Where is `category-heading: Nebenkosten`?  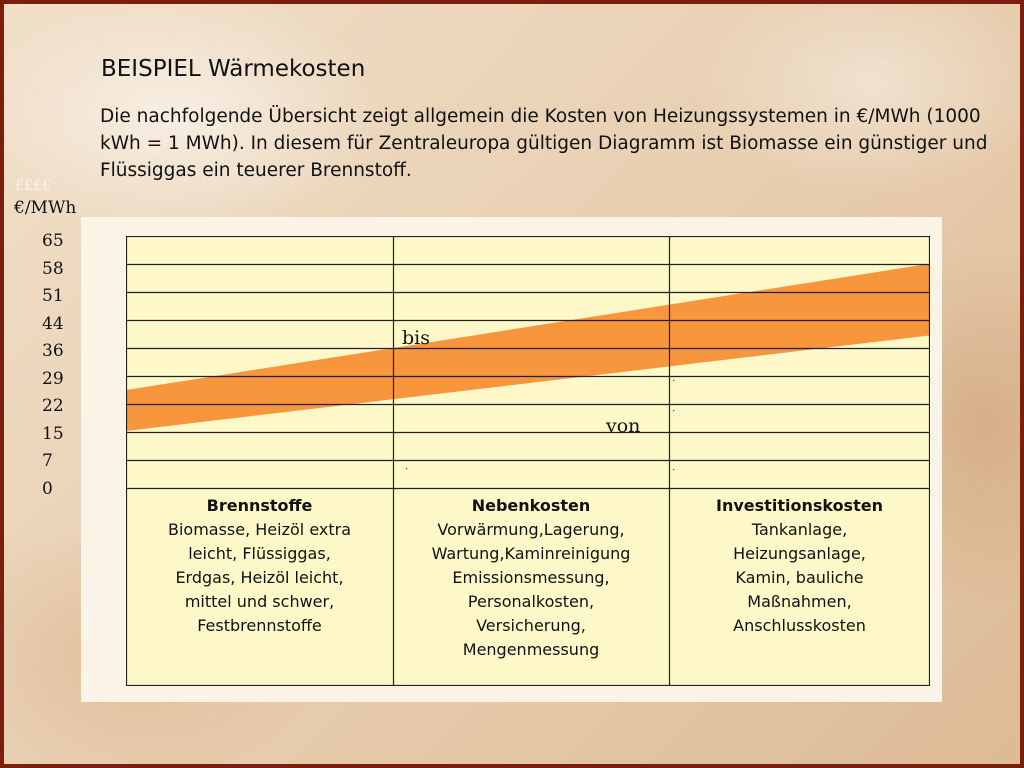
category-heading: Nebenkosten is located at coordinates (531, 505).